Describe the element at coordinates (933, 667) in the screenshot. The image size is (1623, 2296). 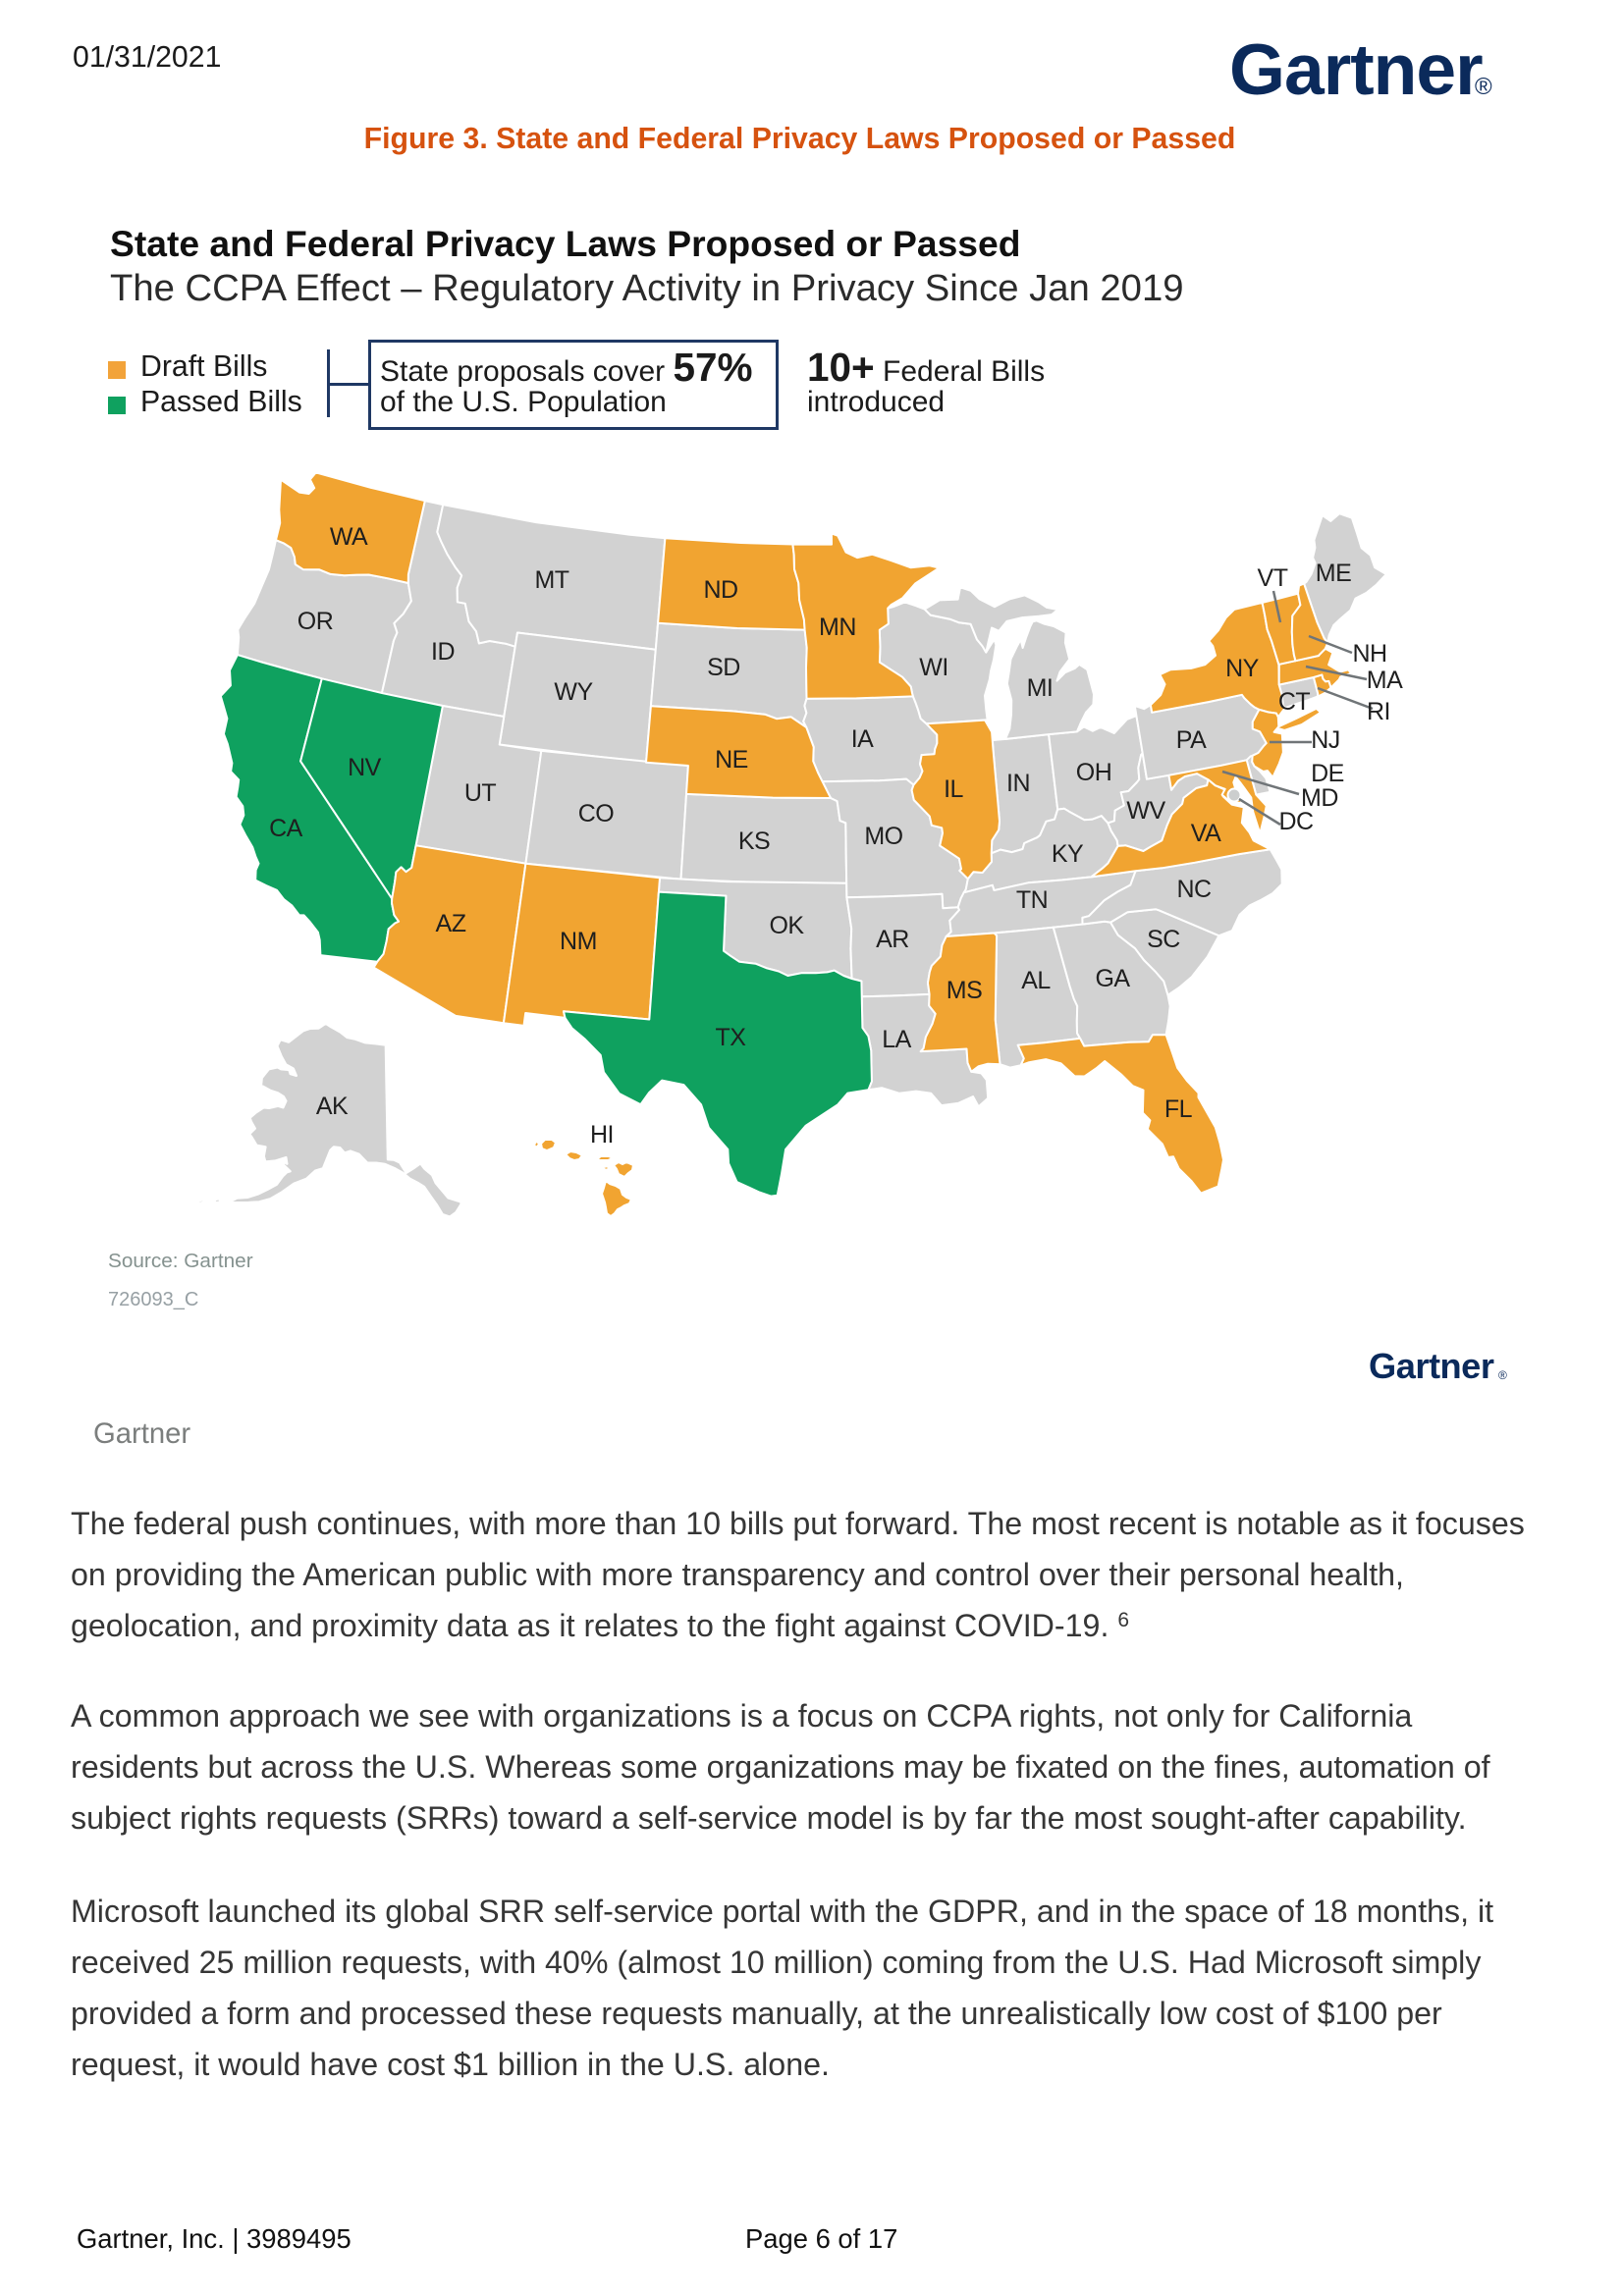
I see `svg-text: WI` at that location.